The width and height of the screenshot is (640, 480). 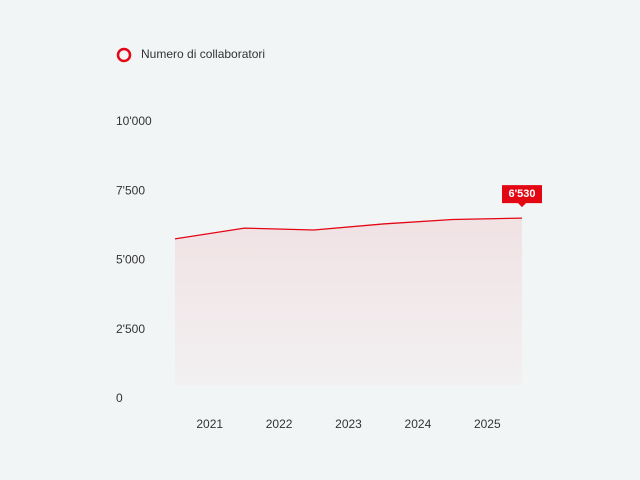 What do you see at coordinates (124, 55) in the screenshot?
I see `legend-marker` at bounding box center [124, 55].